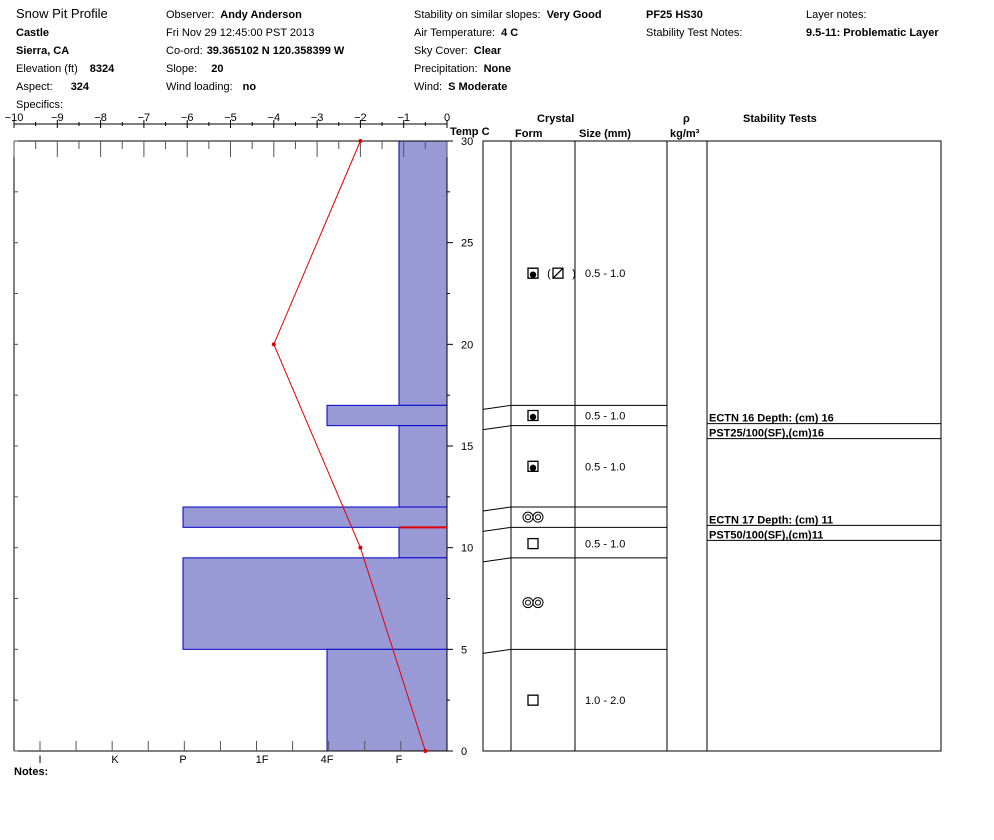  Describe the element at coordinates (14, 118) in the screenshot. I see `temp-tick-label: −10` at that location.